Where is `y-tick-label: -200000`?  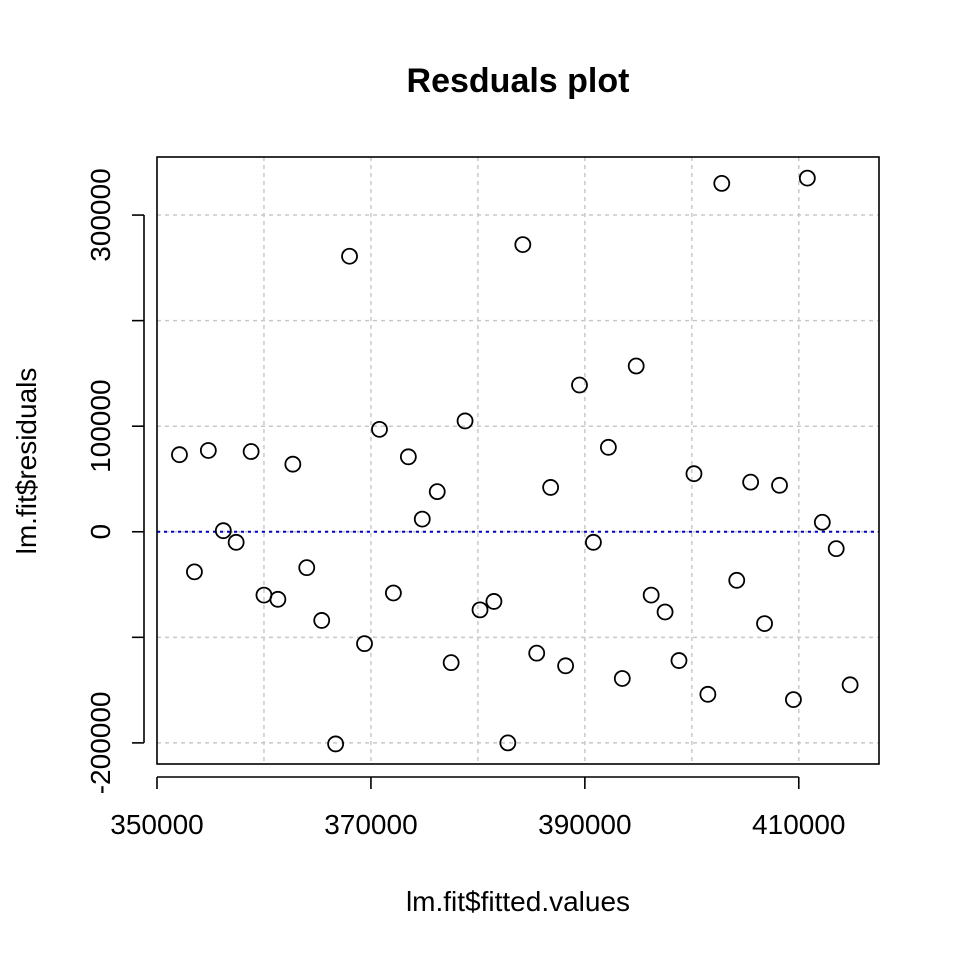
y-tick-label: -200000 is located at coordinates (100, 743).